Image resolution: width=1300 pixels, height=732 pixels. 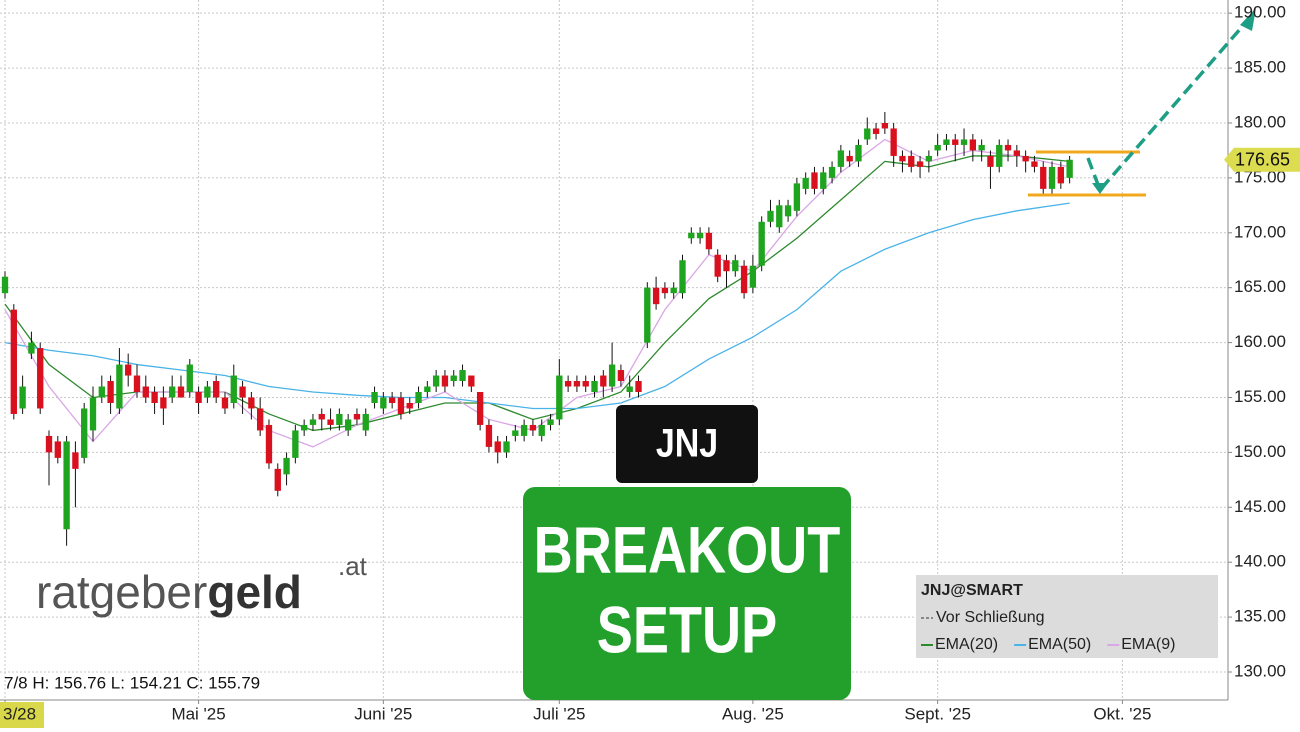 I want to click on x-tick-label: Aug. '25, so click(x=753, y=713).